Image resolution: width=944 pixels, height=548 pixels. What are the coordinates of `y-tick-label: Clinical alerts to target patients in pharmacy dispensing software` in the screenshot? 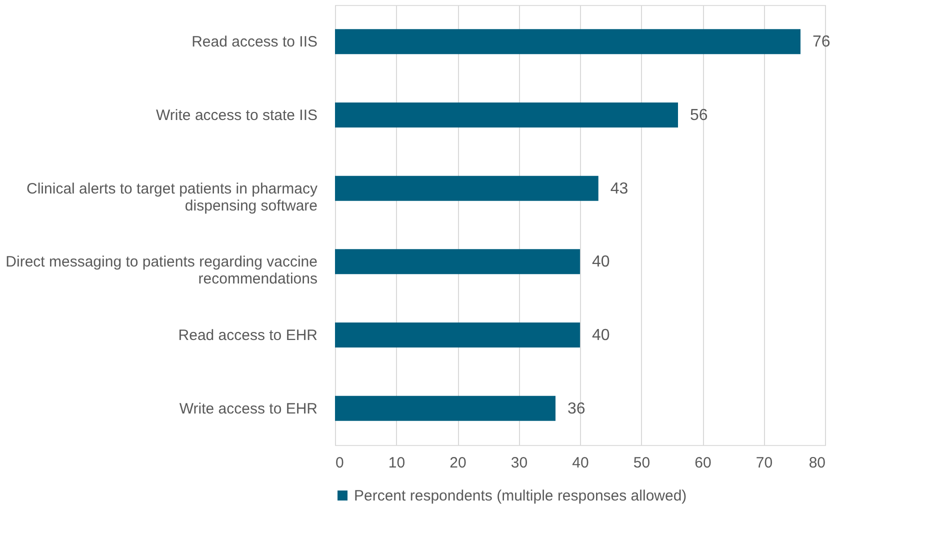 It's located at (172, 197).